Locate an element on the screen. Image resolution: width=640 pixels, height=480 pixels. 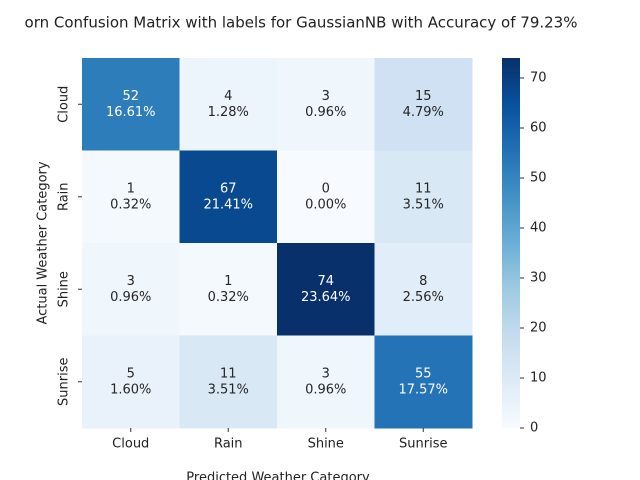
y-tick-label: Cloud is located at coordinates (64, 104).